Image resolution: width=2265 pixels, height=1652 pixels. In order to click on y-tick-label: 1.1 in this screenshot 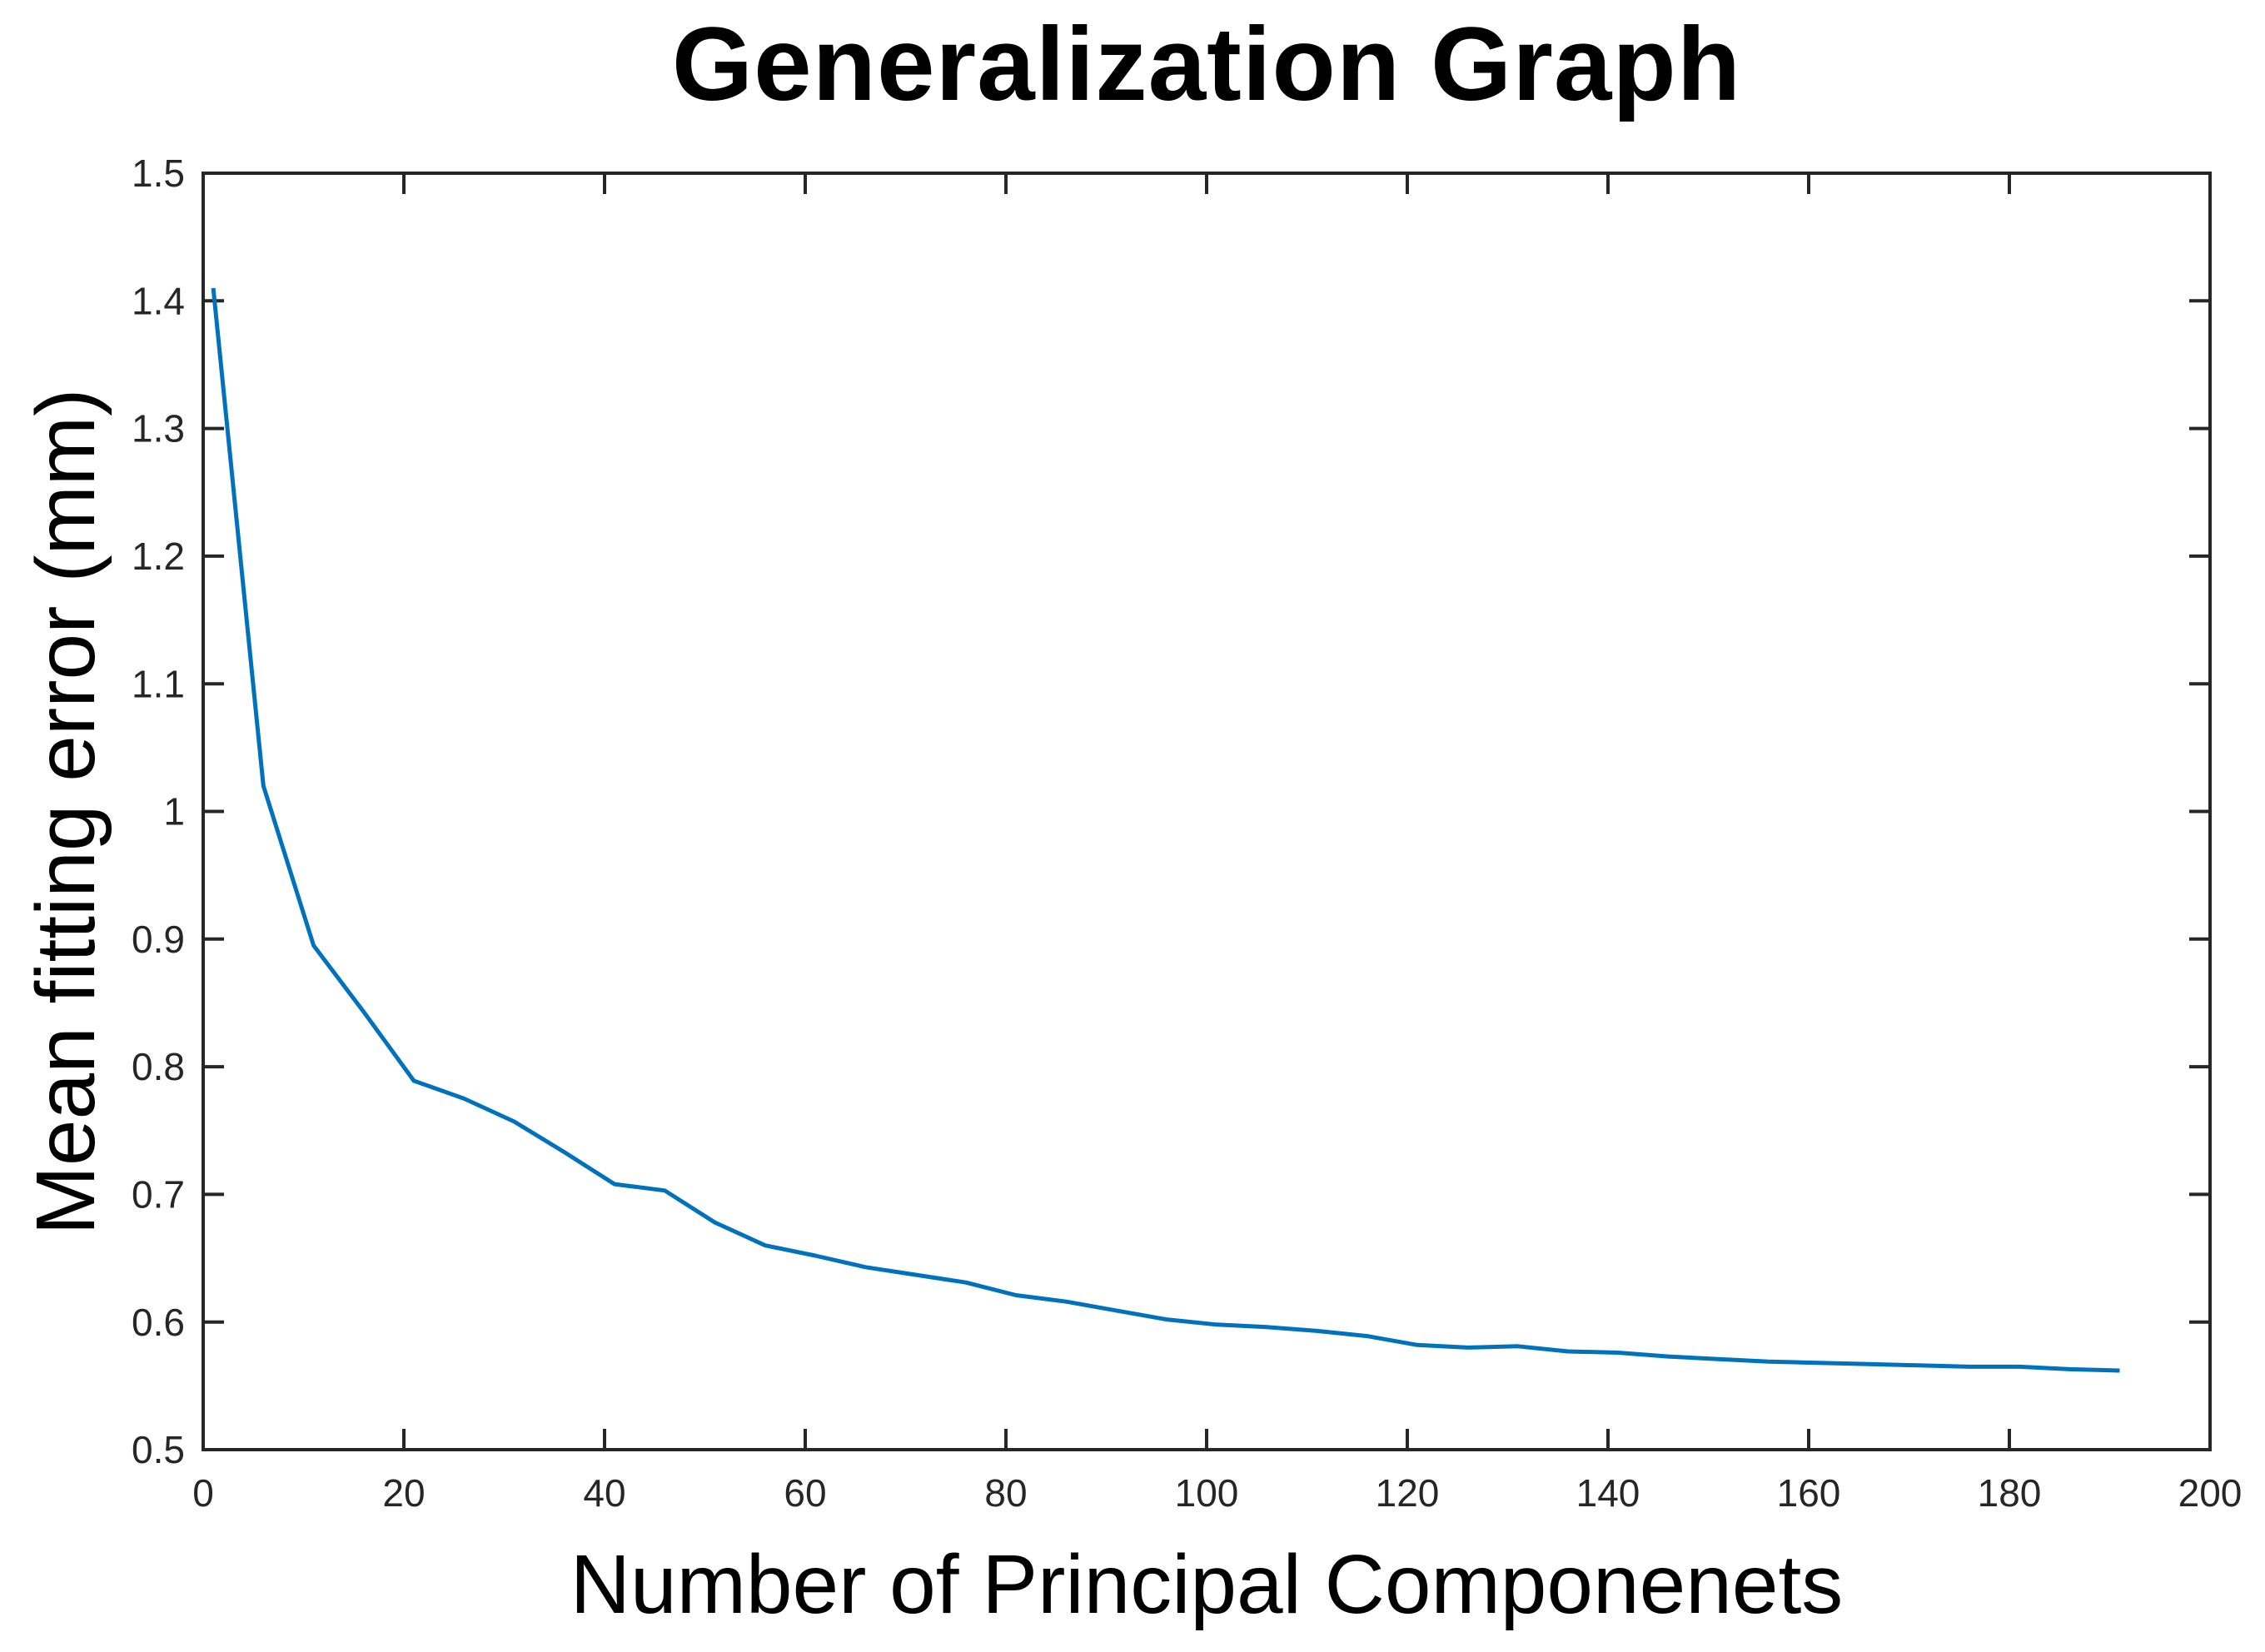, I will do `click(158, 684)`.